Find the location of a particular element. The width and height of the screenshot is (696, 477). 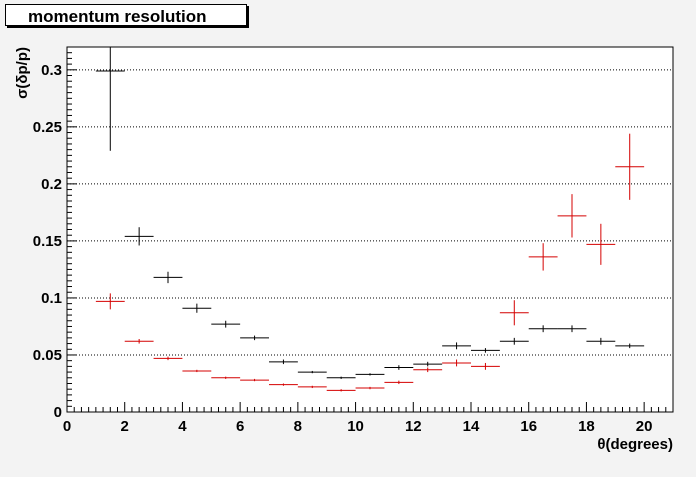

x-tick-label: 8 is located at coordinates (298, 426).